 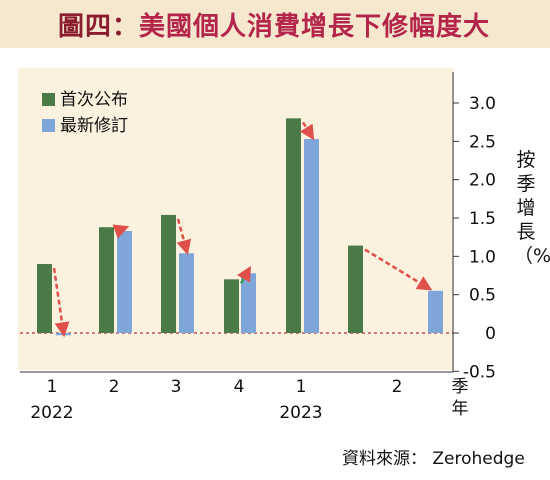 What do you see at coordinates (315, 27) in the screenshot?
I see `title-text: 美國個人消費增長下修幅度大` at bounding box center [315, 27].